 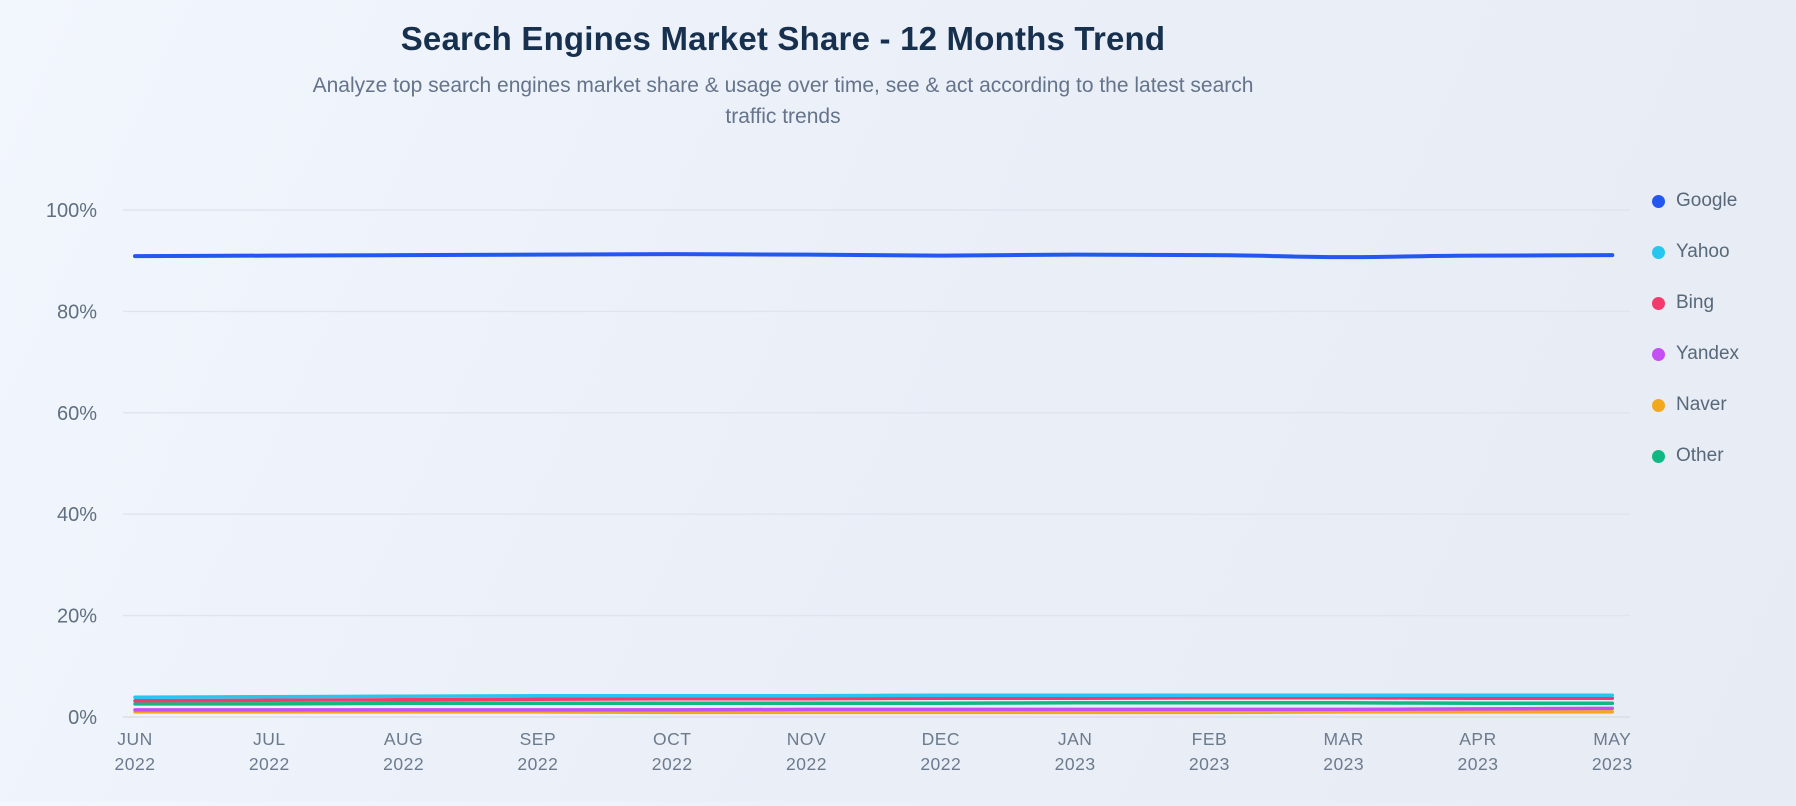 I want to click on legend-label: Yahoo, so click(x=1703, y=251).